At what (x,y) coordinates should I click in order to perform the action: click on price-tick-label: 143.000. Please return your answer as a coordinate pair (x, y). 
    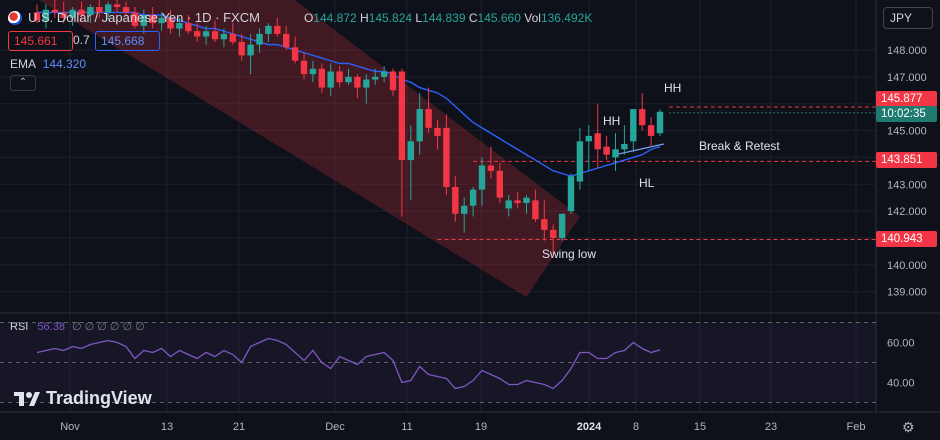
    Looking at the image, I should click on (907, 185).